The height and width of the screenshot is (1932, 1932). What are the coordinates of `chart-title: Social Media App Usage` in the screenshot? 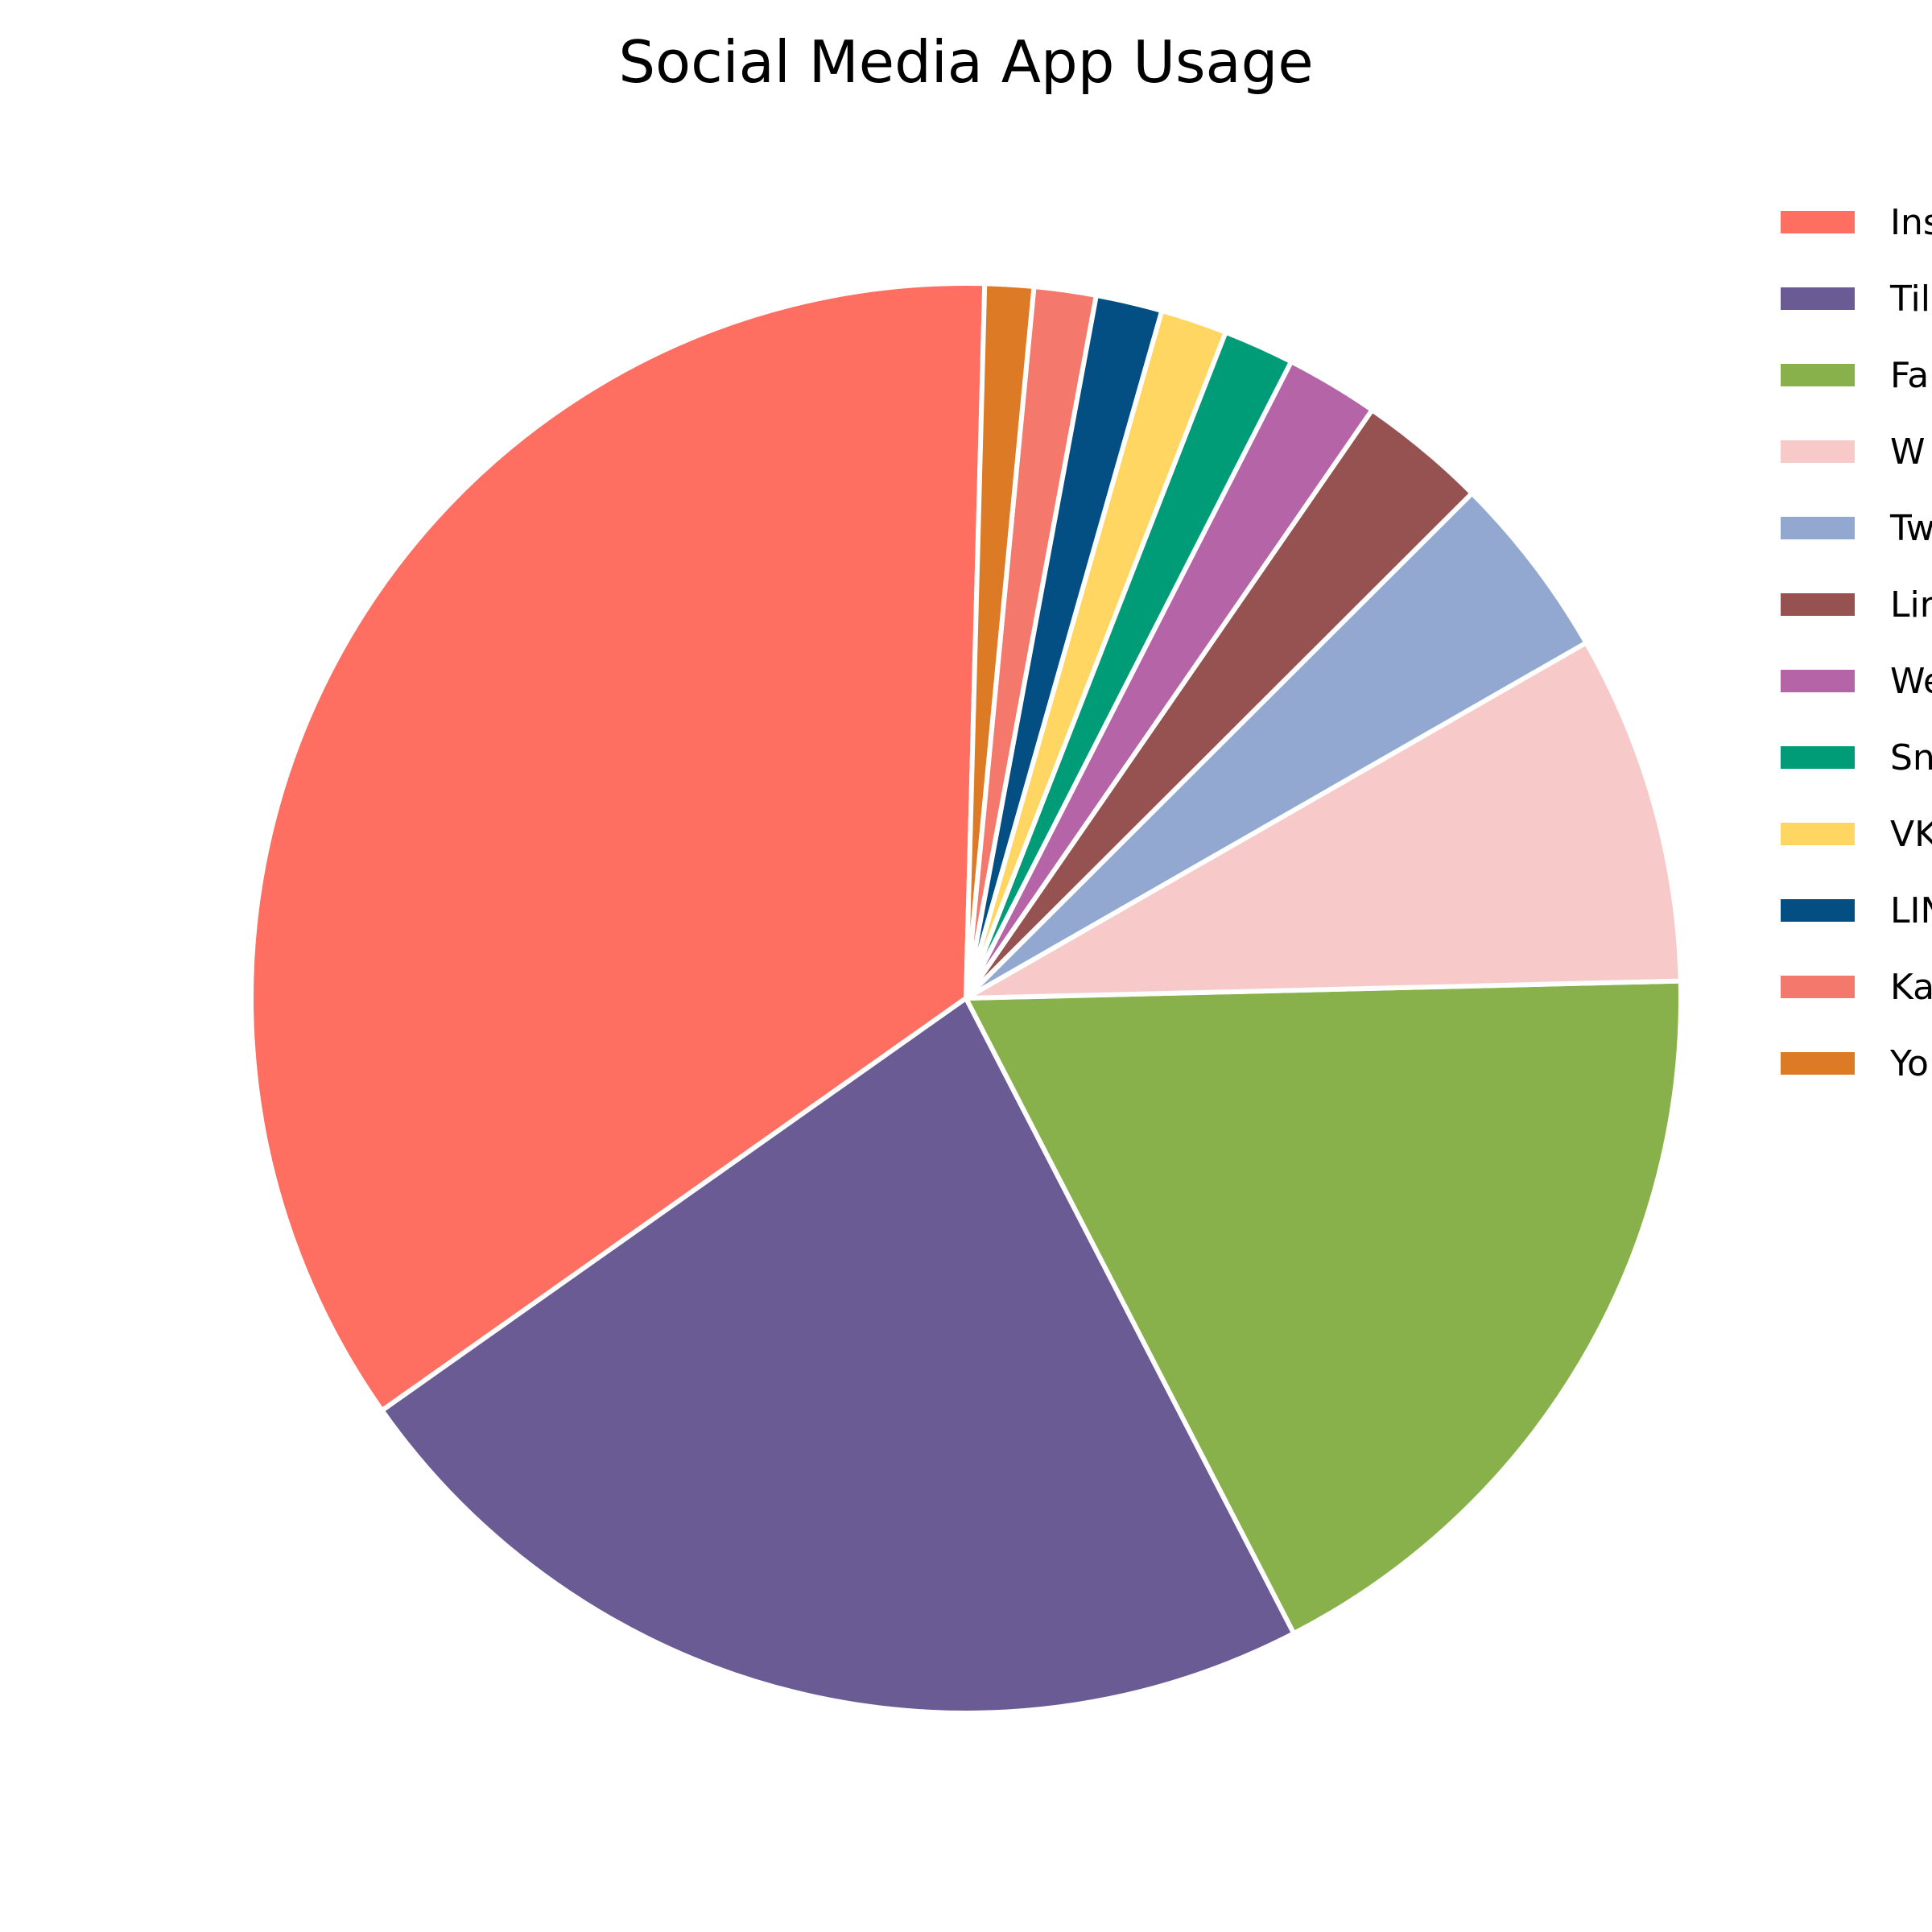 It's located at (966, 62).